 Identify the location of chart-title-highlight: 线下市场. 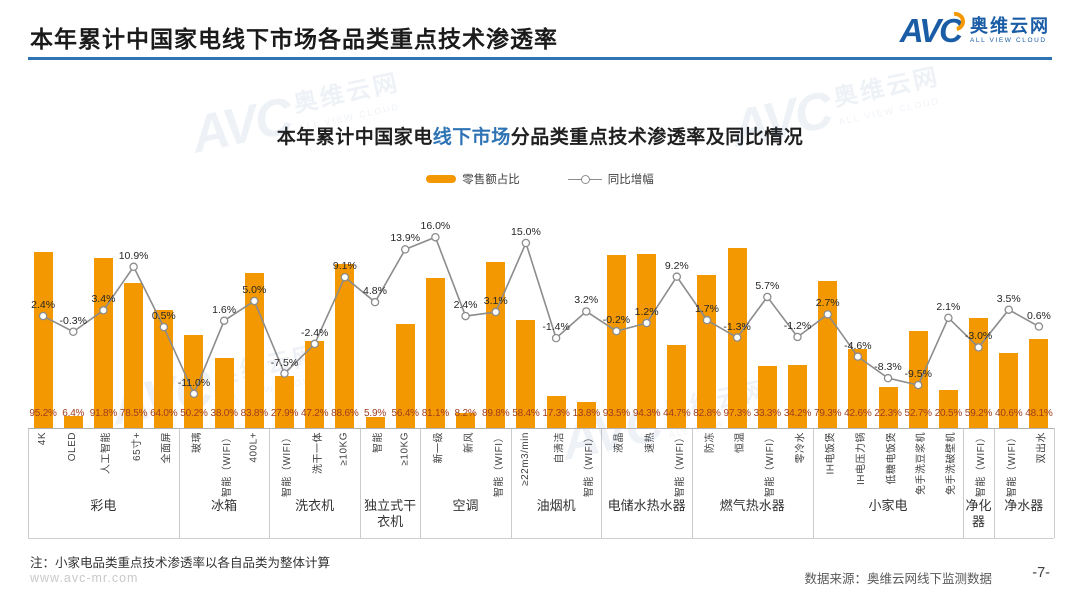
(471, 137).